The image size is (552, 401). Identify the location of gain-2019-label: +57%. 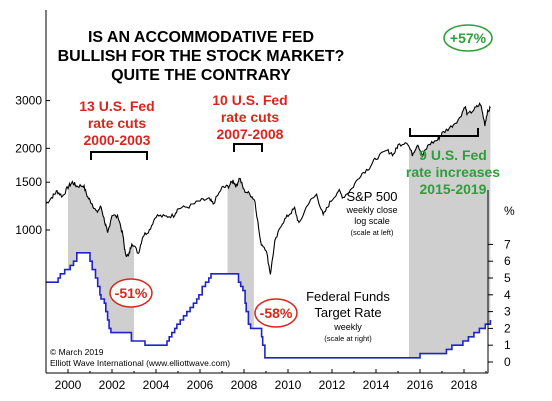
(468, 38).